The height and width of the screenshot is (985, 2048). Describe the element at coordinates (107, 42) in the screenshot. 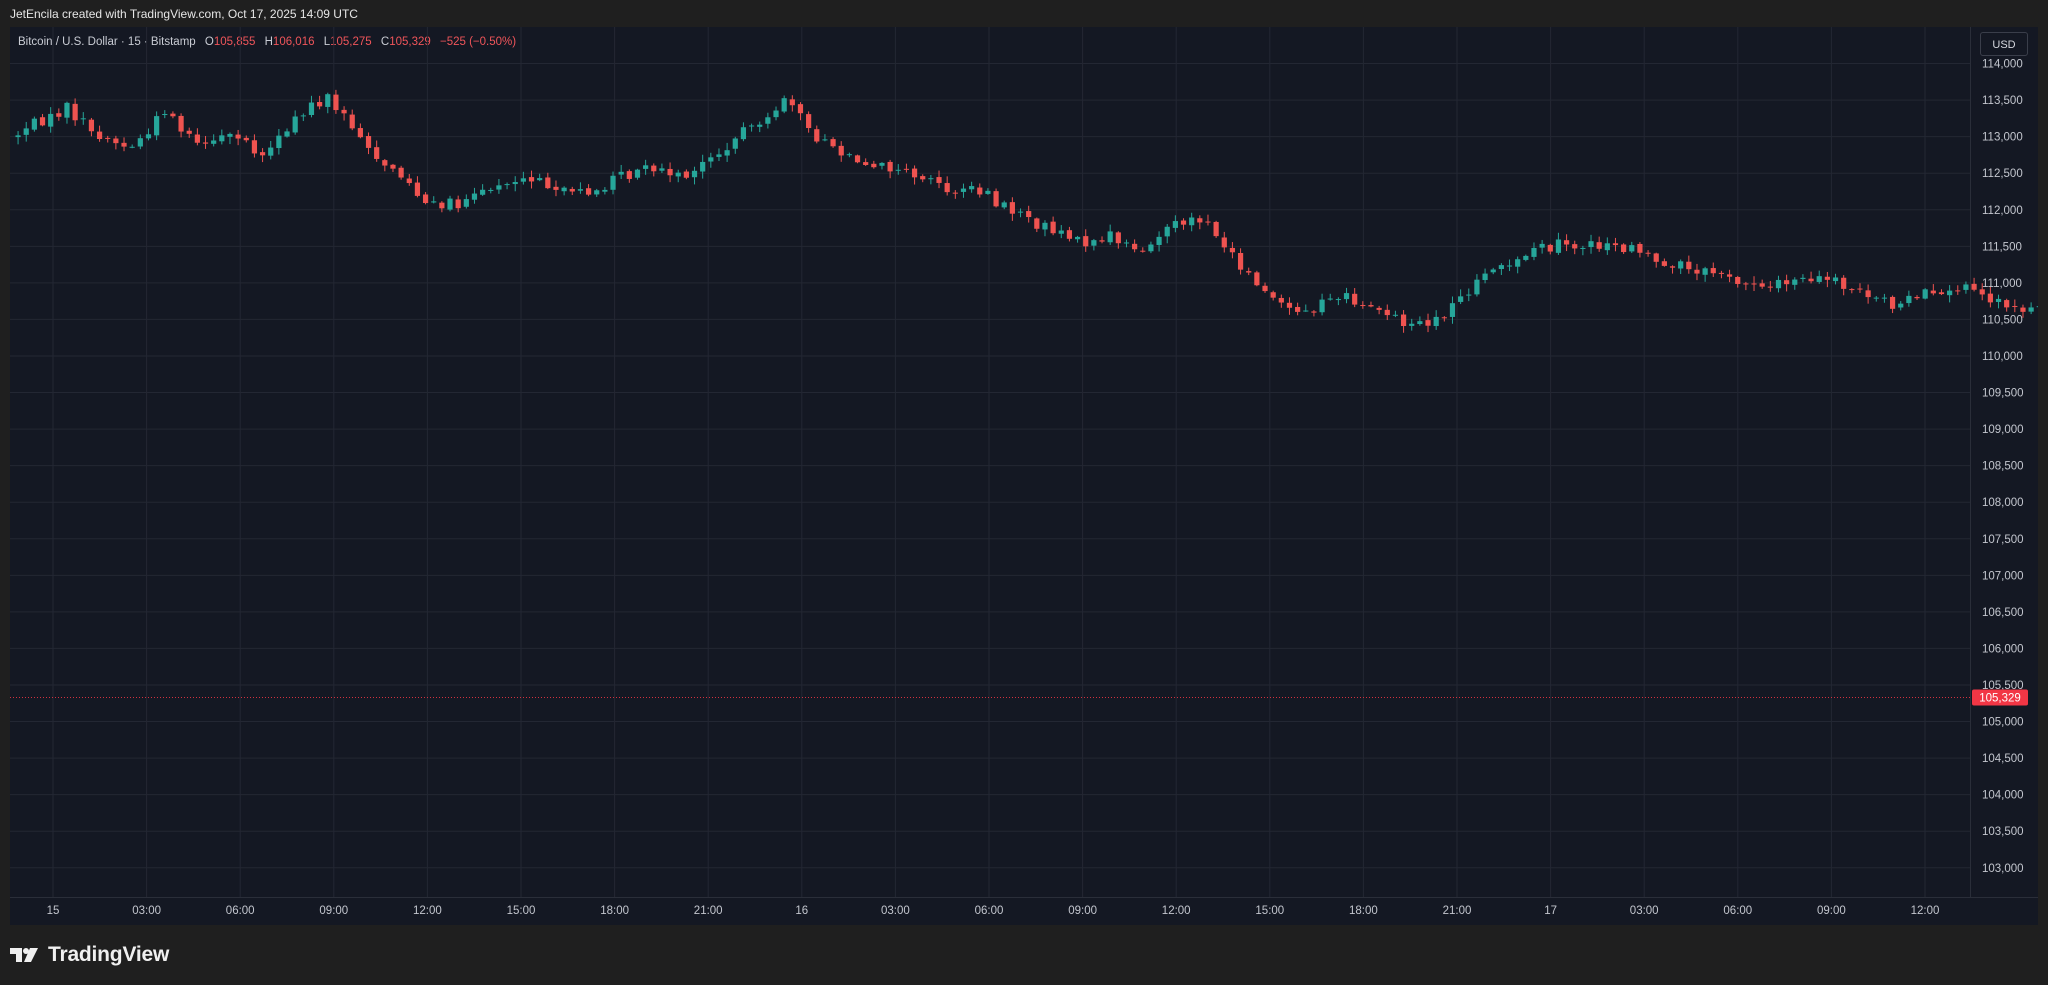

I see `symbol-title: Bitcoin / U.S. Dollar · 15 · Bitstamp` at that location.